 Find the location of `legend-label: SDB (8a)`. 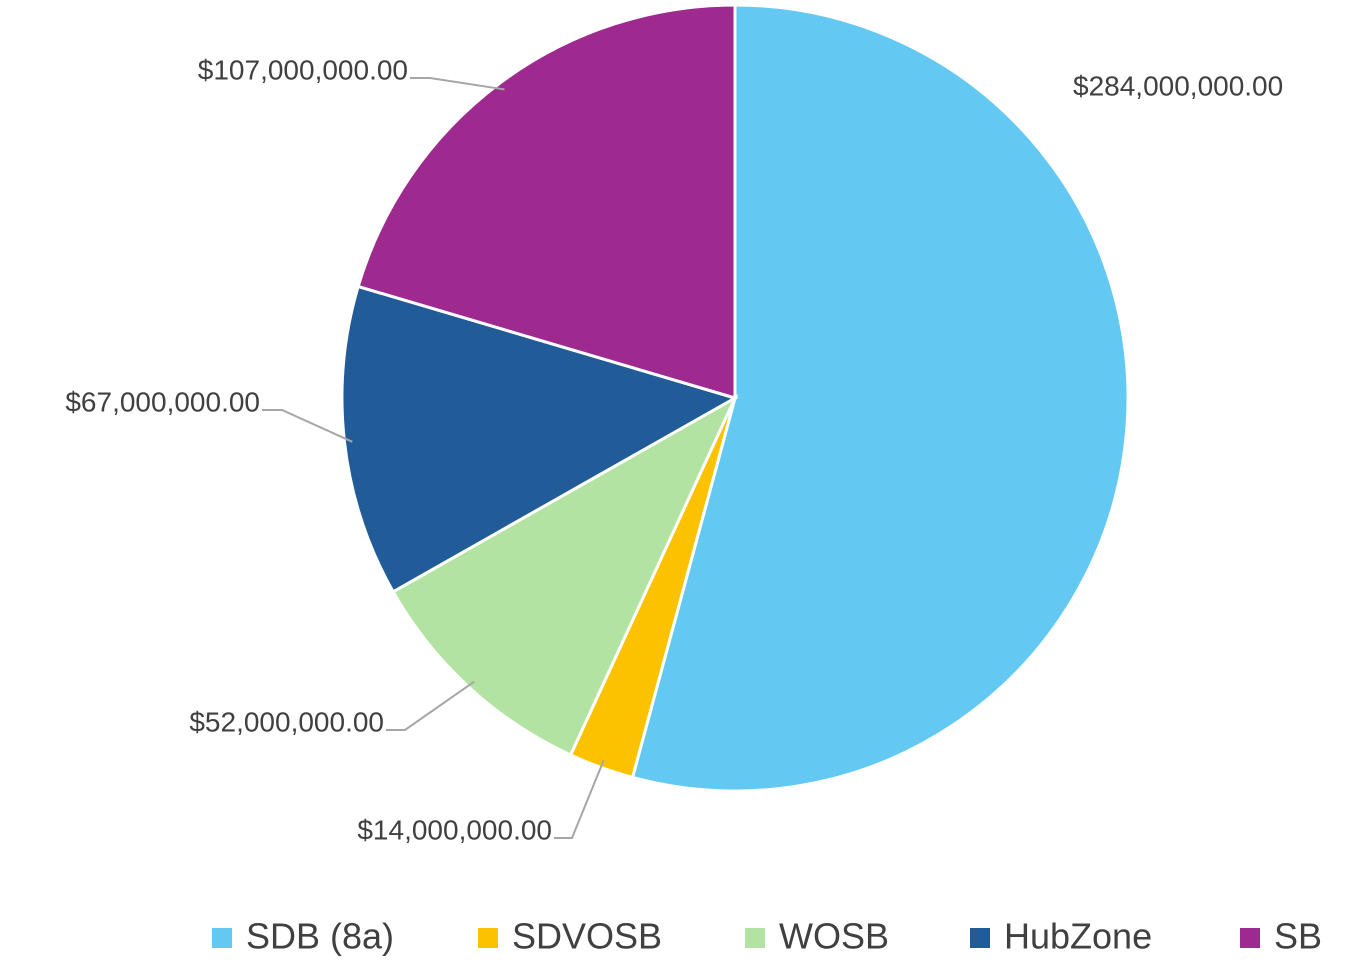

legend-label: SDB (8a) is located at coordinates (320, 936).